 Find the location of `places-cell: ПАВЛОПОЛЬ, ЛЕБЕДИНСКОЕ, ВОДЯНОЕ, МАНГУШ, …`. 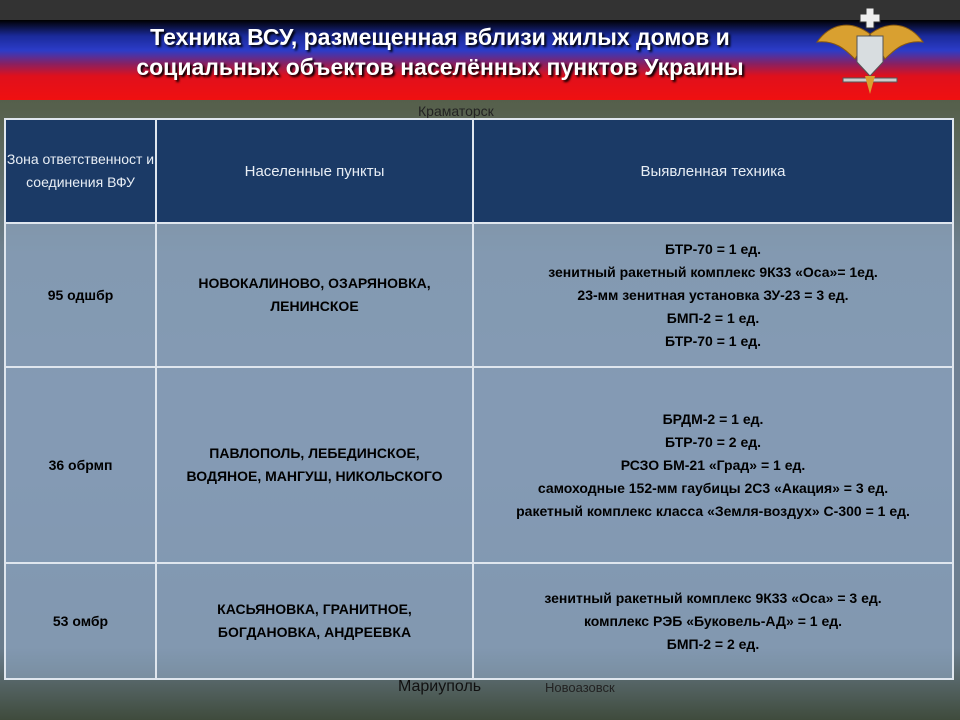

places-cell: ПАВЛОПОЛЬ, ЛЕБЕДИНСКОЕ, ВОДЯНОЕ, МАНГУШ, … is located at coordinates (314, 465).